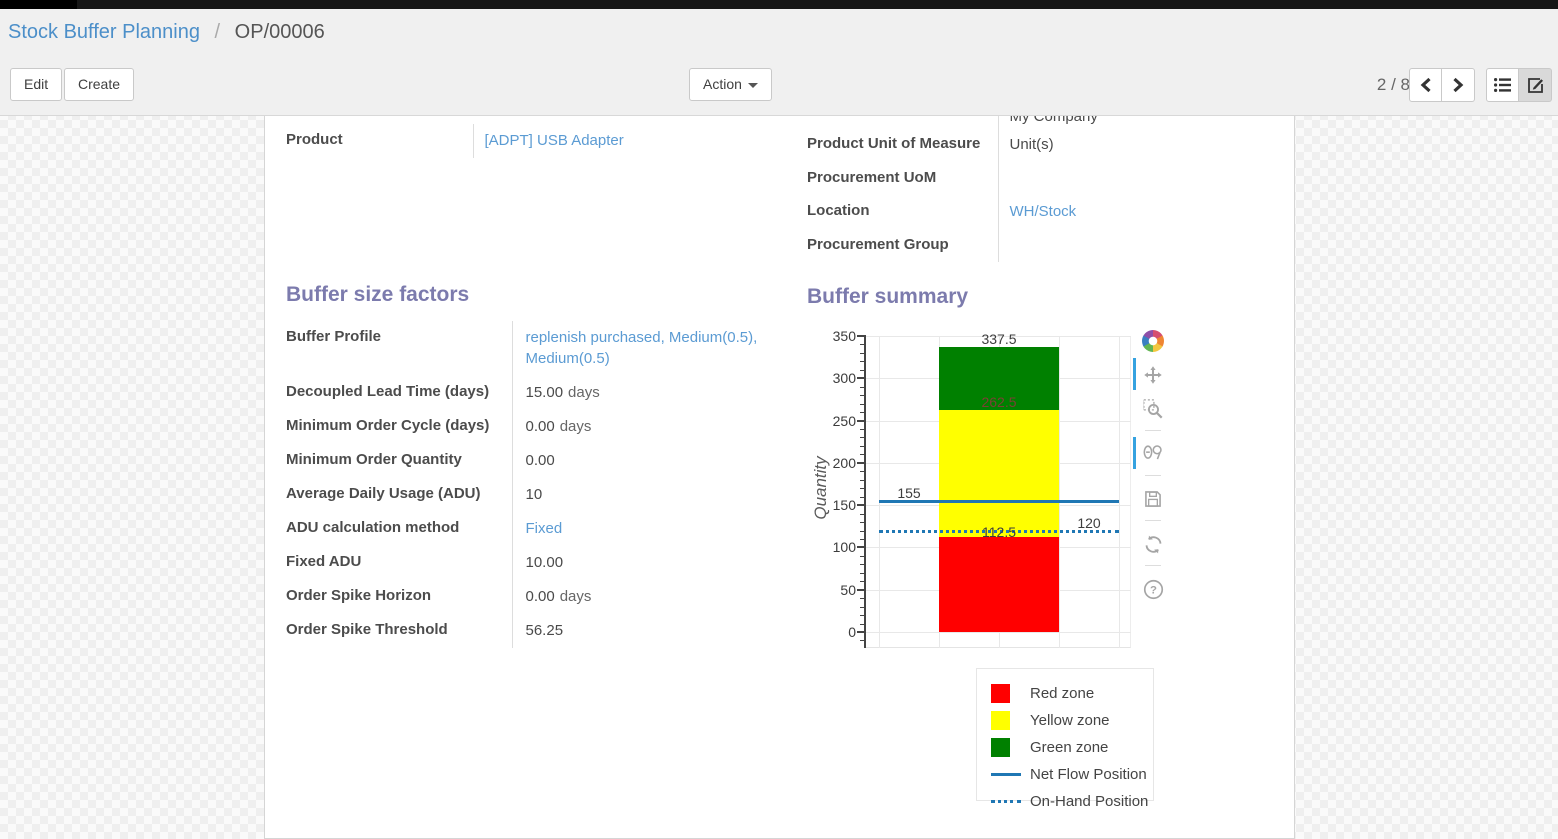  Describe the element at coordinates (1072, 720) in the screenshot. I see `legend-item: Yellow zone` at that location.